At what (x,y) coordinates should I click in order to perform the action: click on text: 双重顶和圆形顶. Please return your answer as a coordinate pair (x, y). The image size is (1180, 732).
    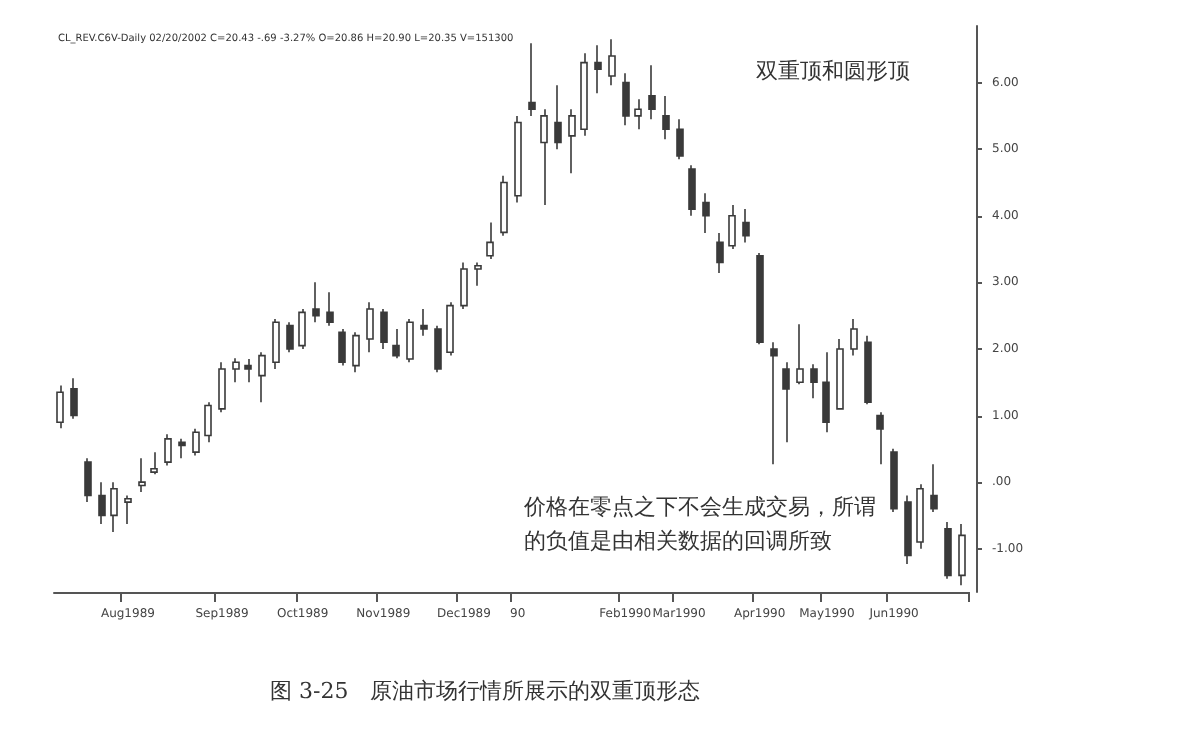
    Looking at the image, I should click on (833, 71).